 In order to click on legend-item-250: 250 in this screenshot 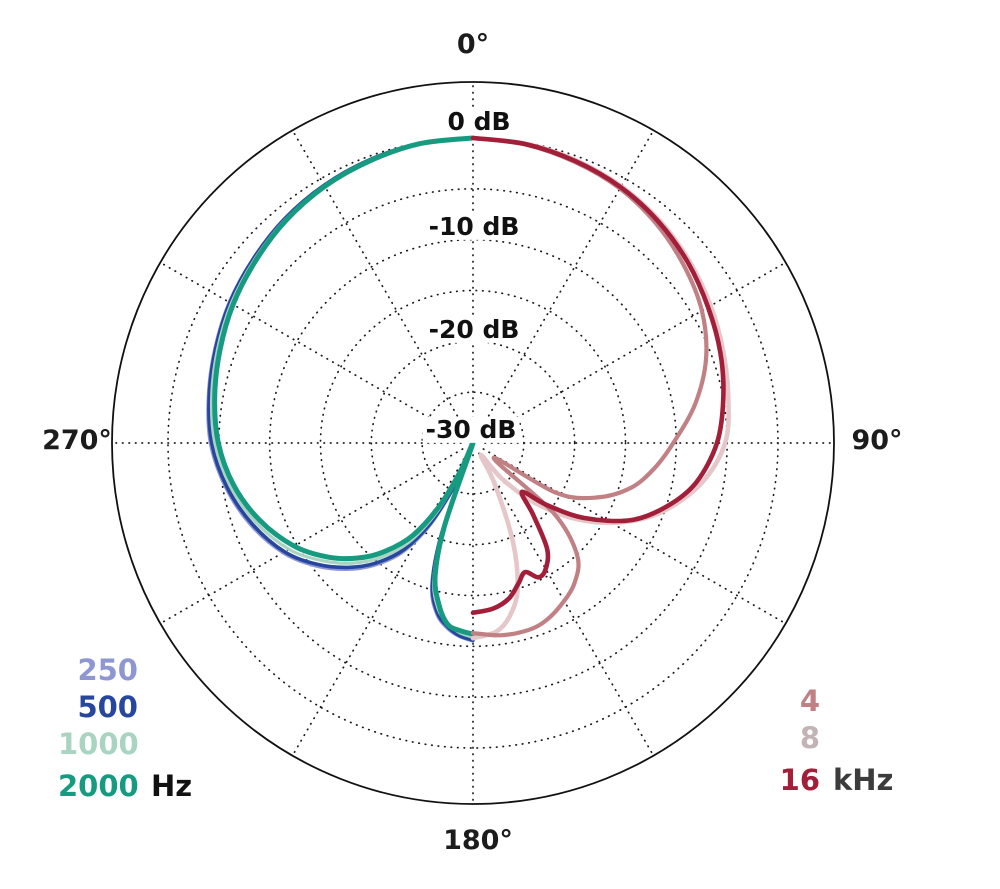, I will do `click(125, 671)`.